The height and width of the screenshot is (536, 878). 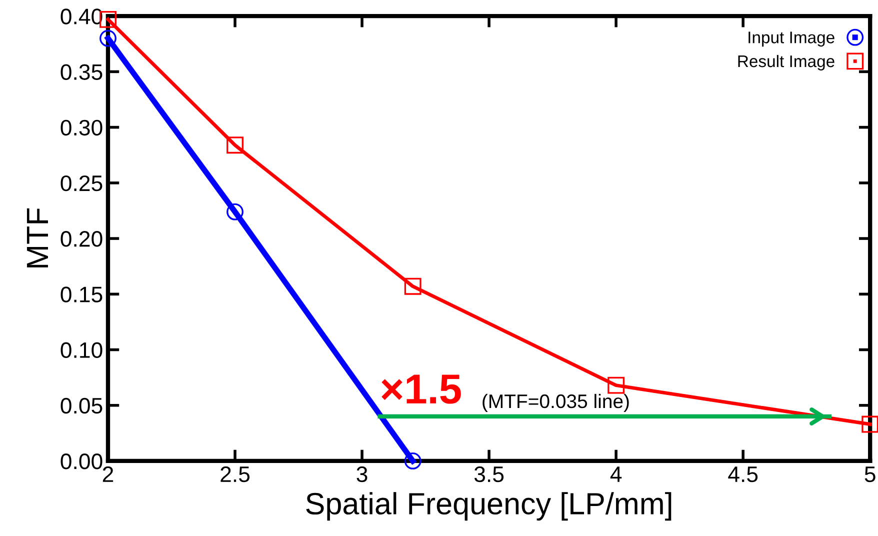 What do you see at coordinates (870, 474) in the screenshot?
I see `x-tick-label: 5` at bounding box center [870, 474].